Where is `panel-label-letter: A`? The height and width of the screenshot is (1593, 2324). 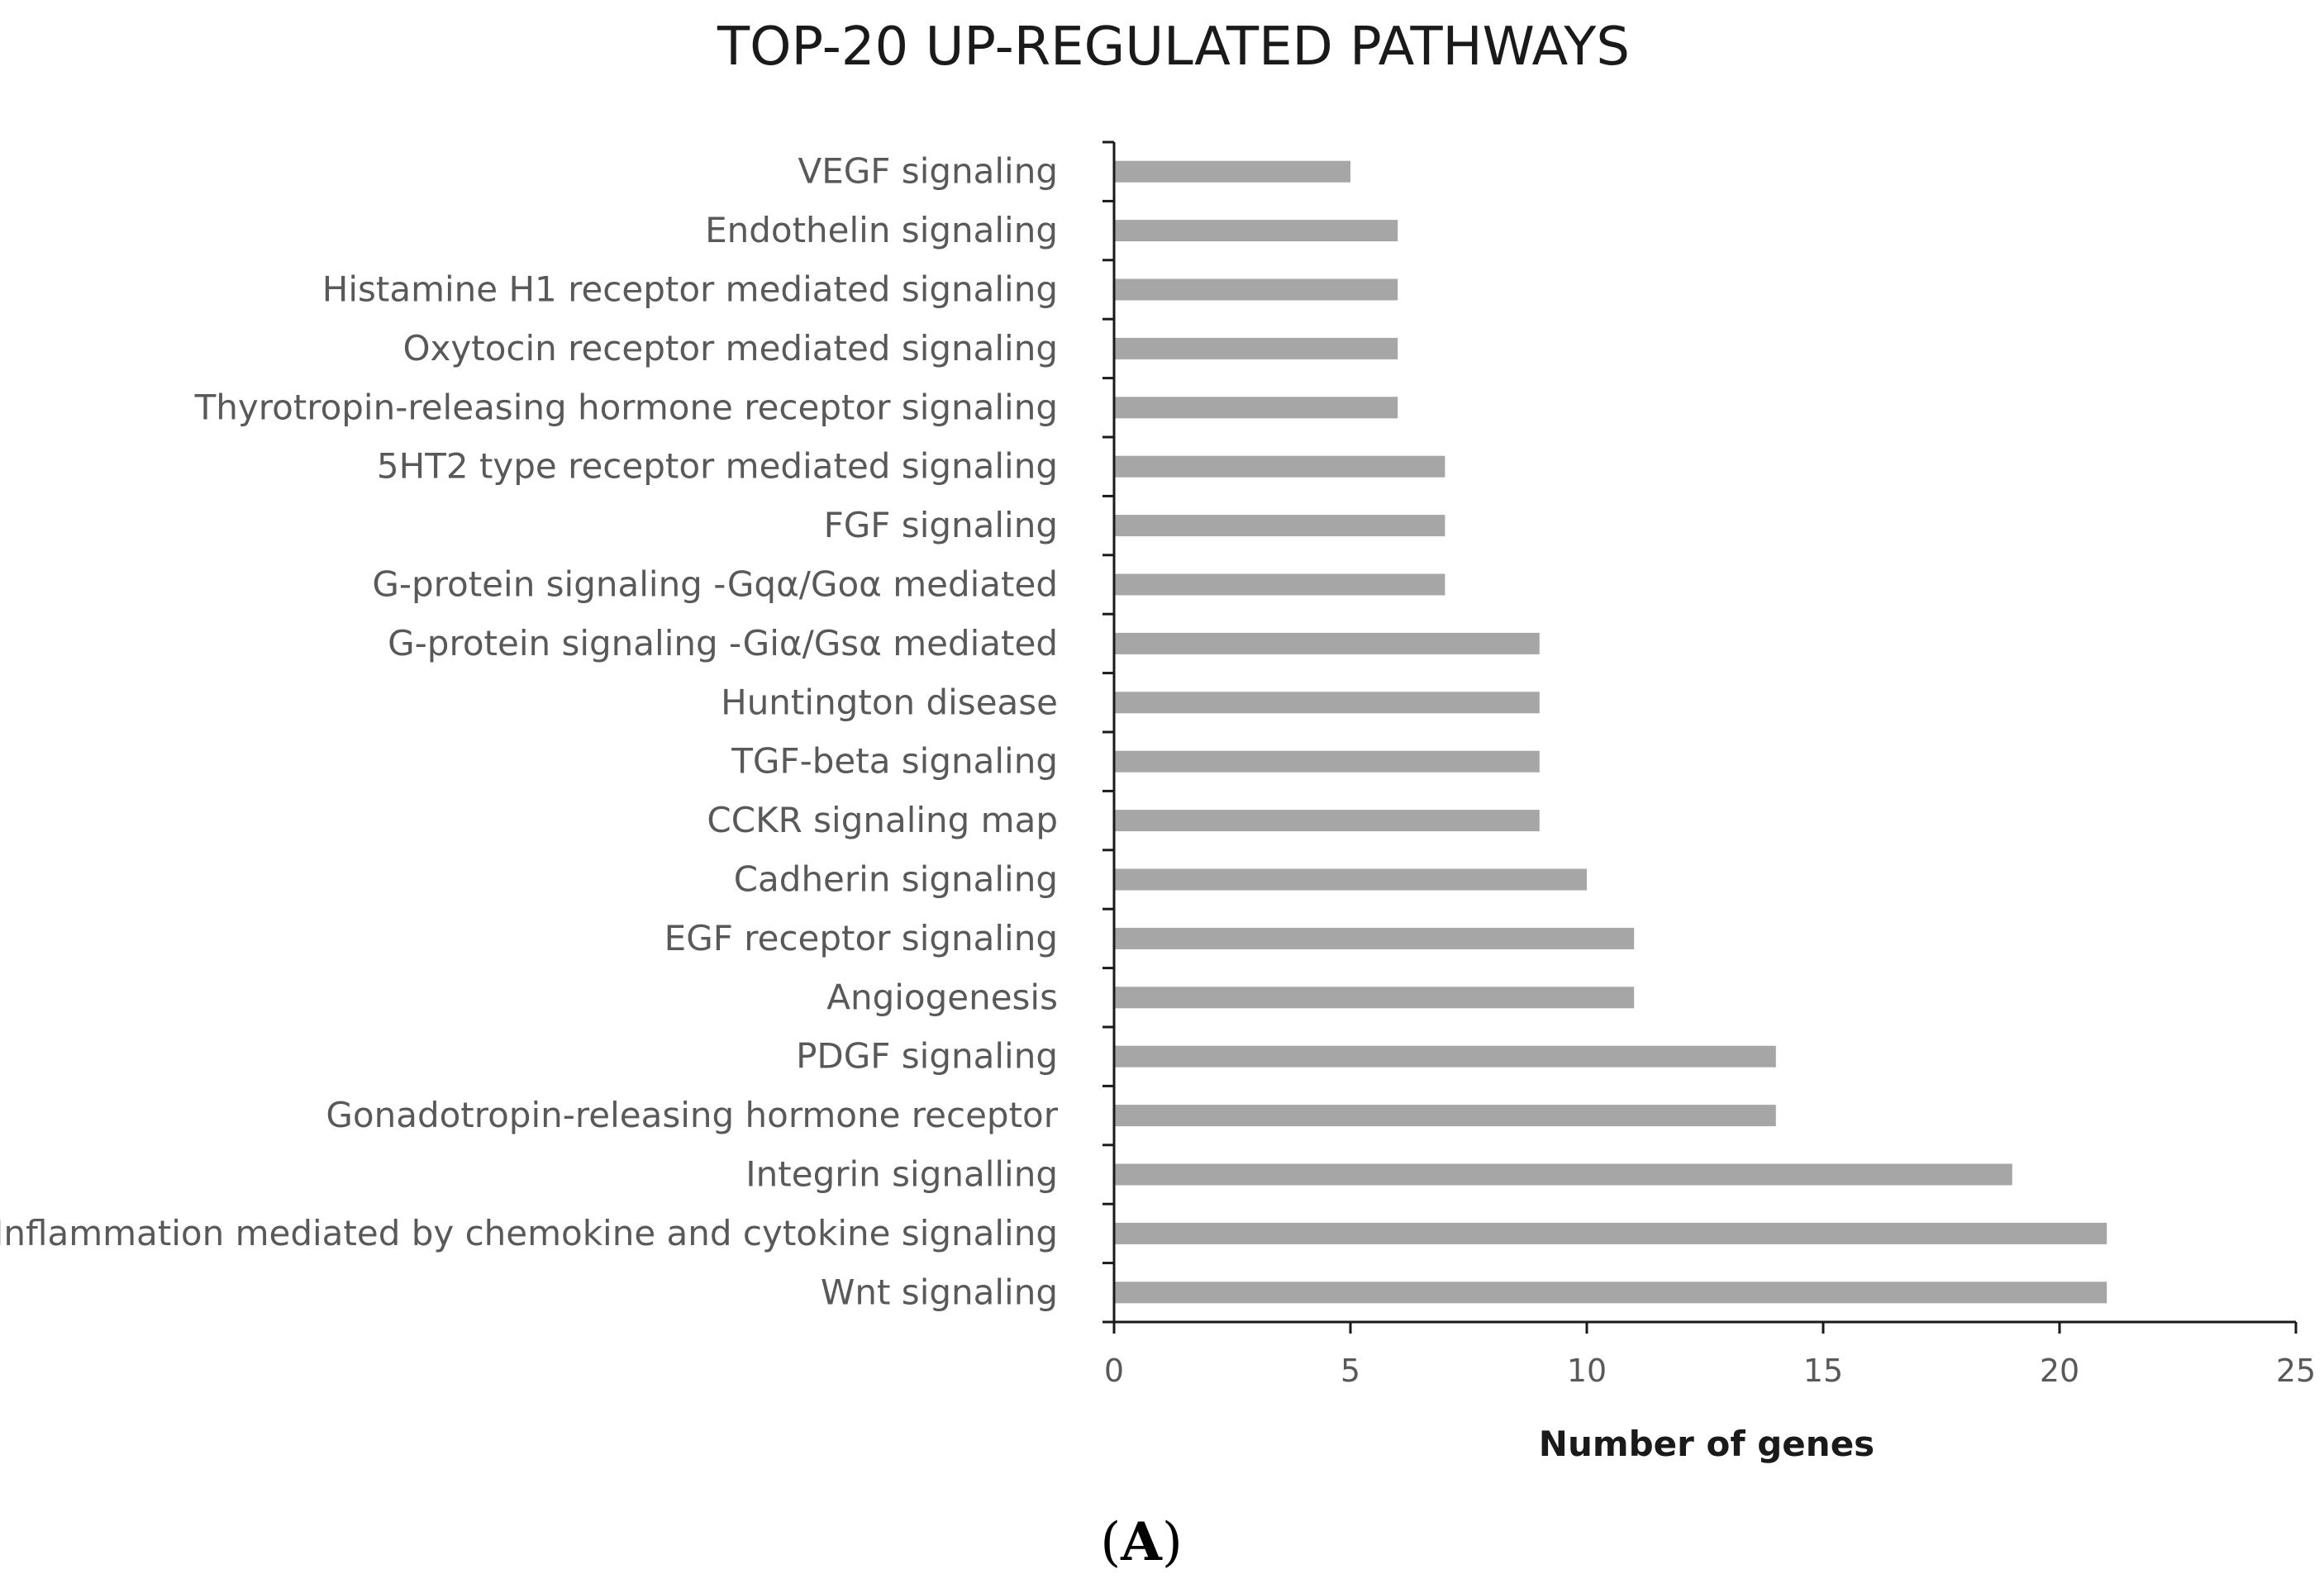 panel-label-letter: A is located at coordinates (1141, 1542).